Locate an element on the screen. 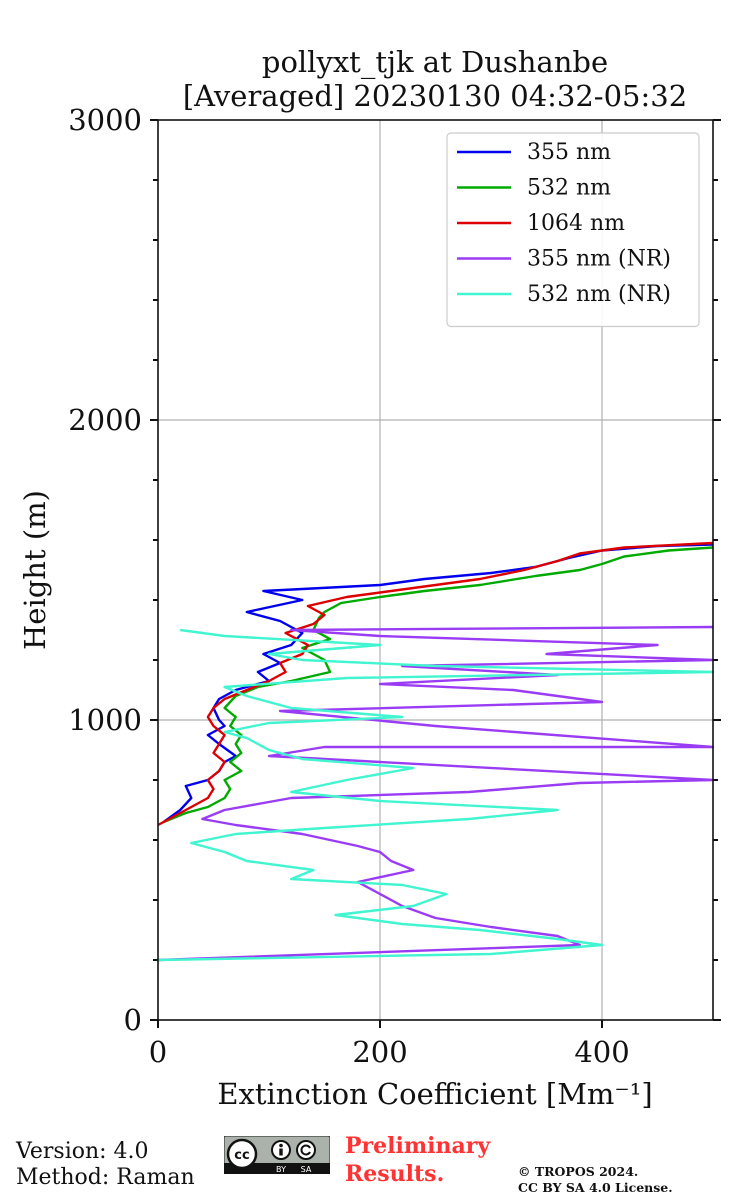 The image size is (750, 1200). copyright-line-2: CC BY SA 4.0 License. is located at coordinates (595, 1187).